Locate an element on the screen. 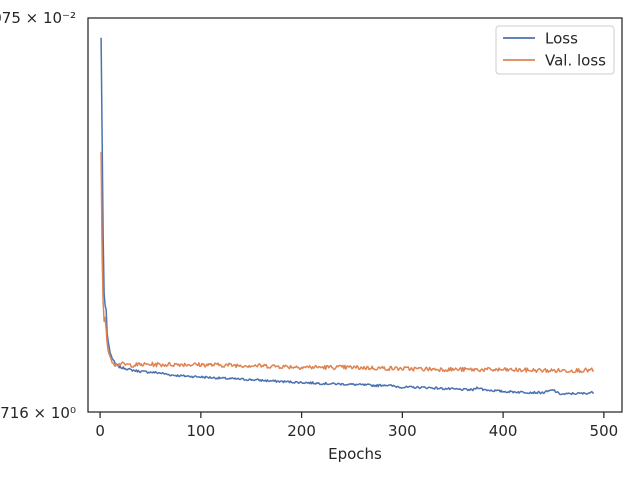 The width and height of the screenshot is (640, 480). y-axis-labels: 8.075 × 10⁻² 7.716 × 10⁰ is located at coordinates (38, 215).